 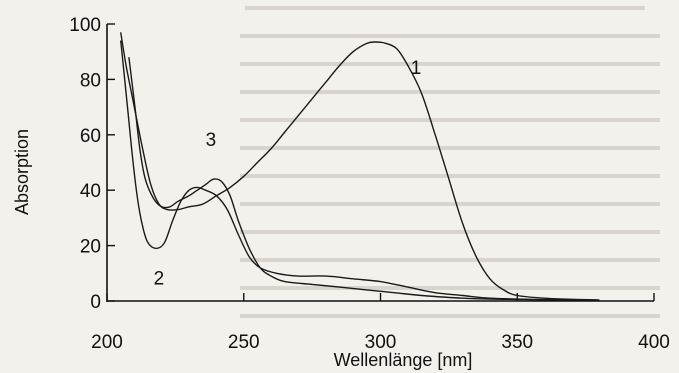 I want to click on x-tick-label: 350, so click(x=517, y=342).